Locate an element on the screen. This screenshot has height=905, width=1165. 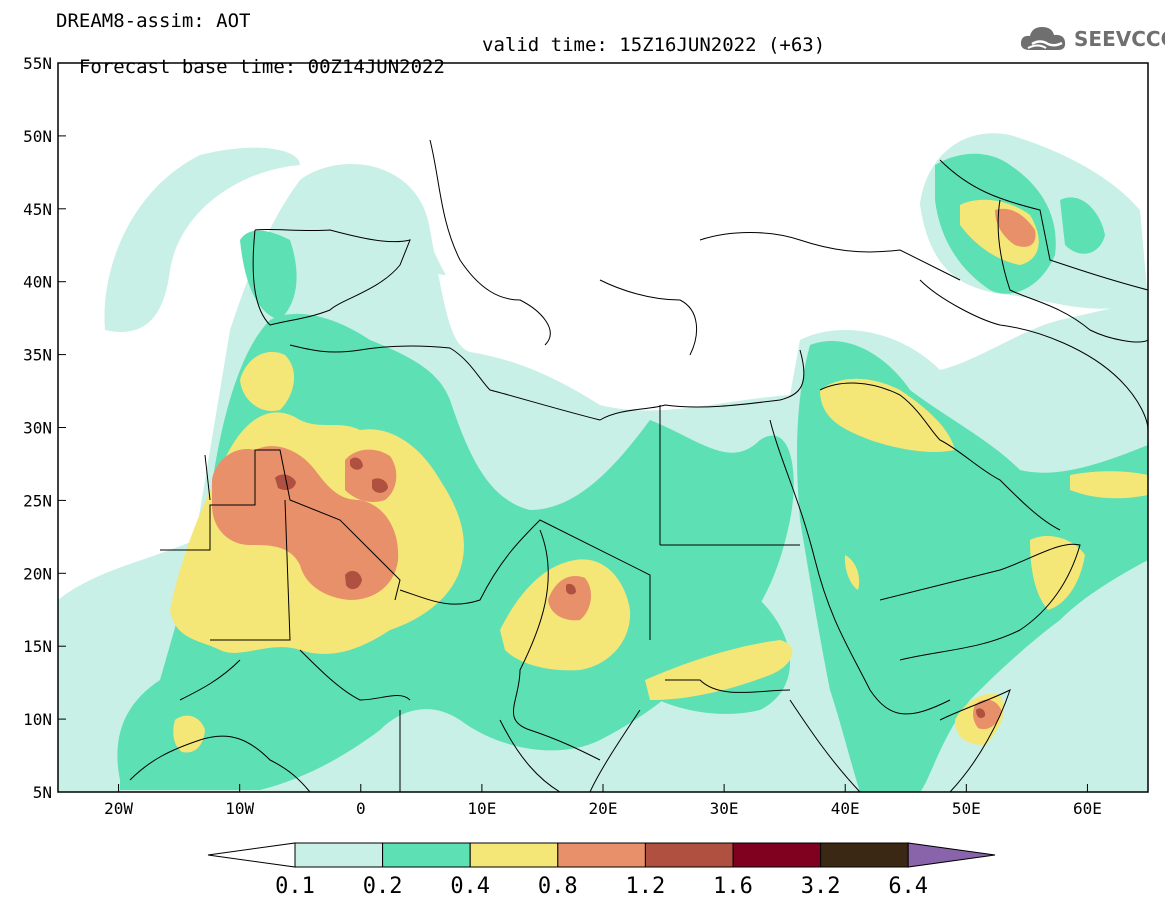
cloud-icon is located at coordinates (1043, 38).